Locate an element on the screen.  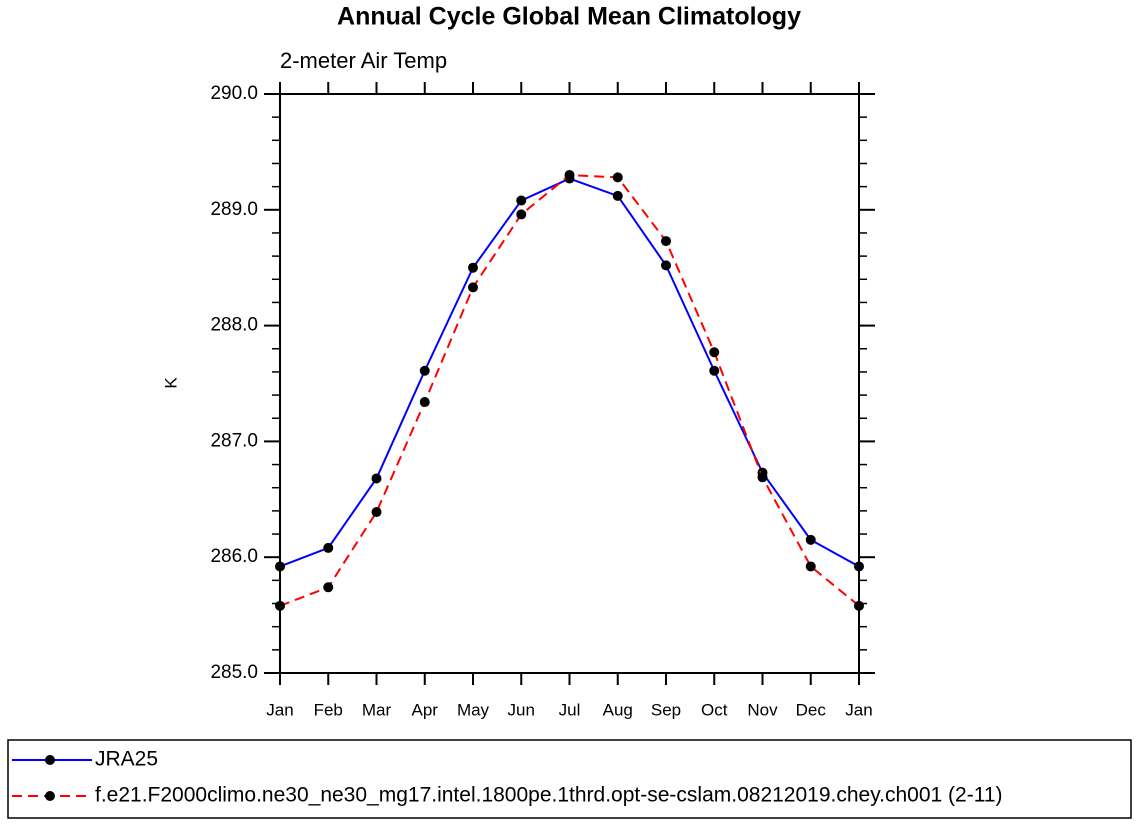
x-tick-label: Dec is located at coordinates (811, 709).